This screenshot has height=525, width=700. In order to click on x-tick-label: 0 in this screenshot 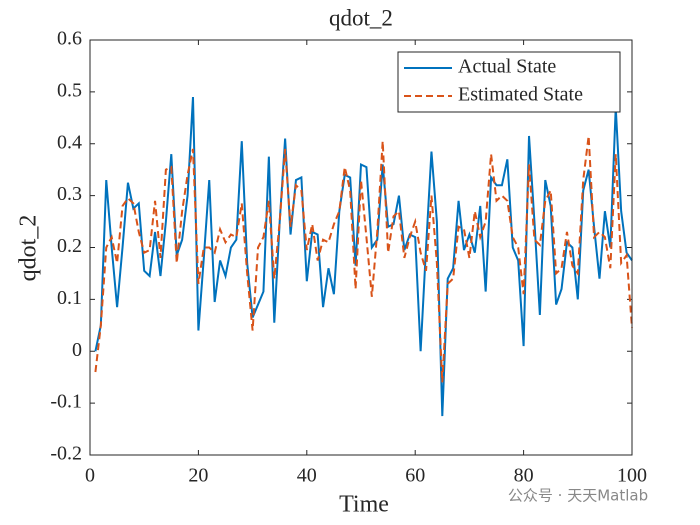, I will do `click(90, 476)`.